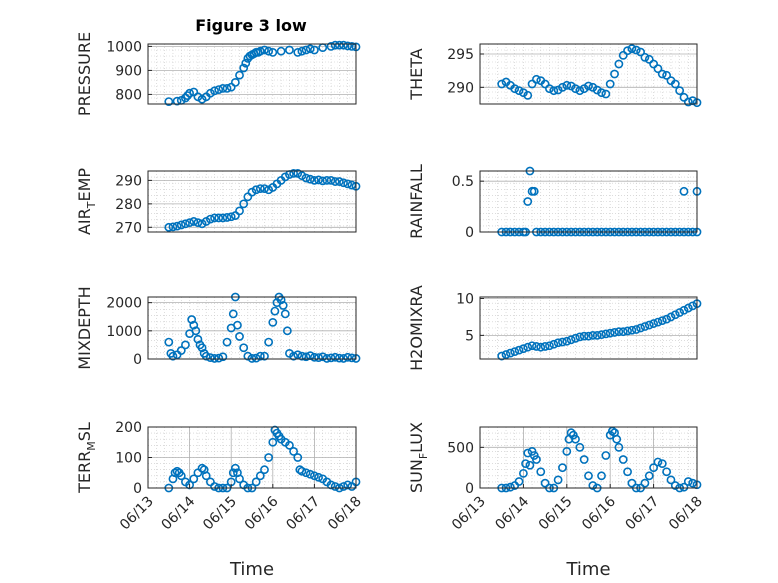  Describe the element at coordinates (512, 513) in the screenshot. I see `x-tick-label: 06/14` at that location.